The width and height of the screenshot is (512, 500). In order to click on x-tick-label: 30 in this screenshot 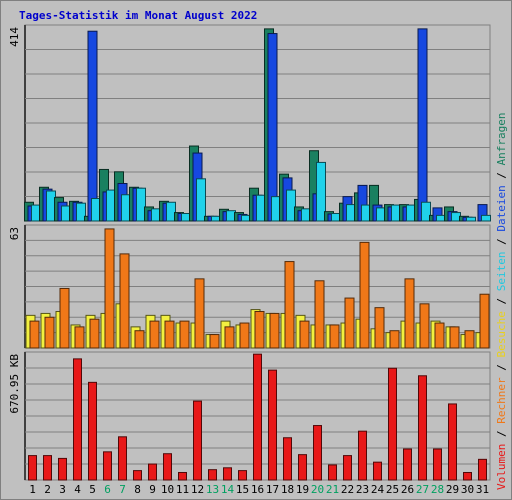, I will do `click(467, 489)`.